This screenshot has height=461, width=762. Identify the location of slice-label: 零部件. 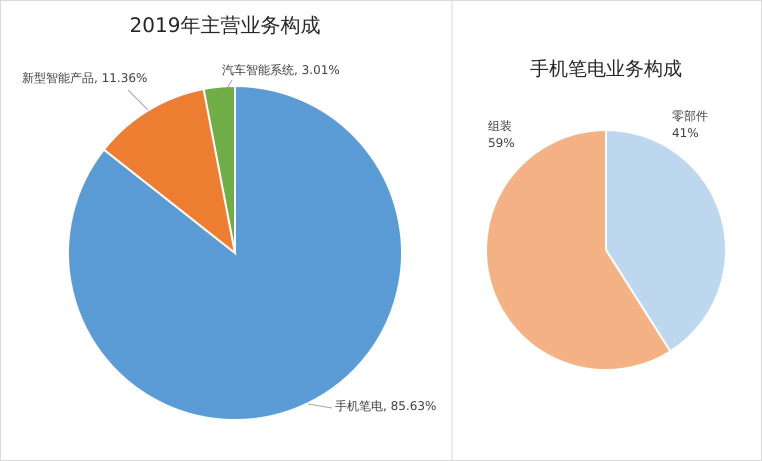
(690, 116).